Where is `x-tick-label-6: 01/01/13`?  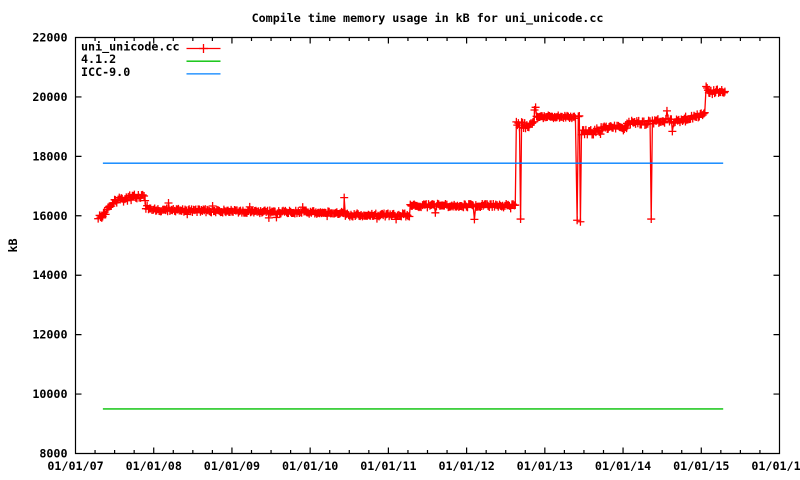
x-tick-label-6: 01/01/13 is located at coordinates (545, 466).